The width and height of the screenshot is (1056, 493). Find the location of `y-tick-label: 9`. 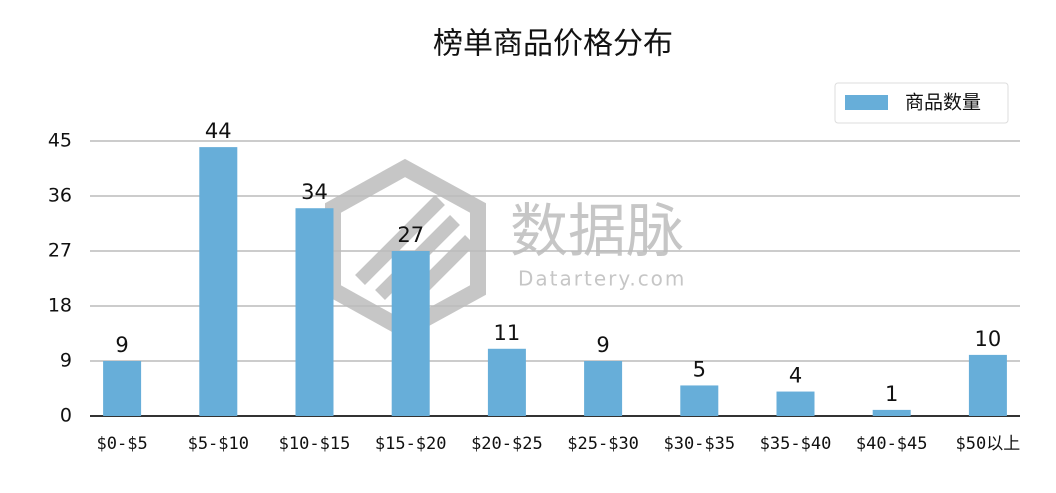

y-tick-label: 9 is located at coordinates (66, 361).